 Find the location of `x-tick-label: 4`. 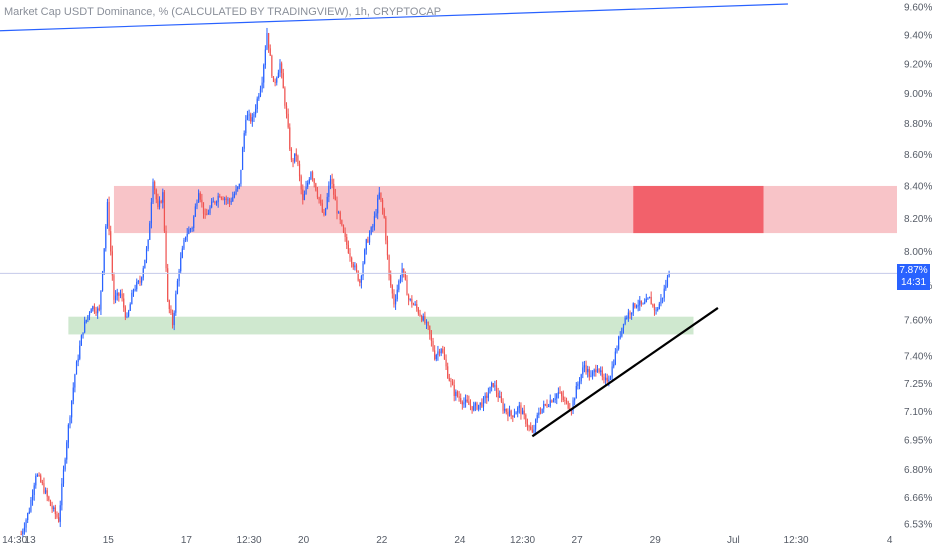

x-tick-label: 4 is located at coordinates (890, 540).